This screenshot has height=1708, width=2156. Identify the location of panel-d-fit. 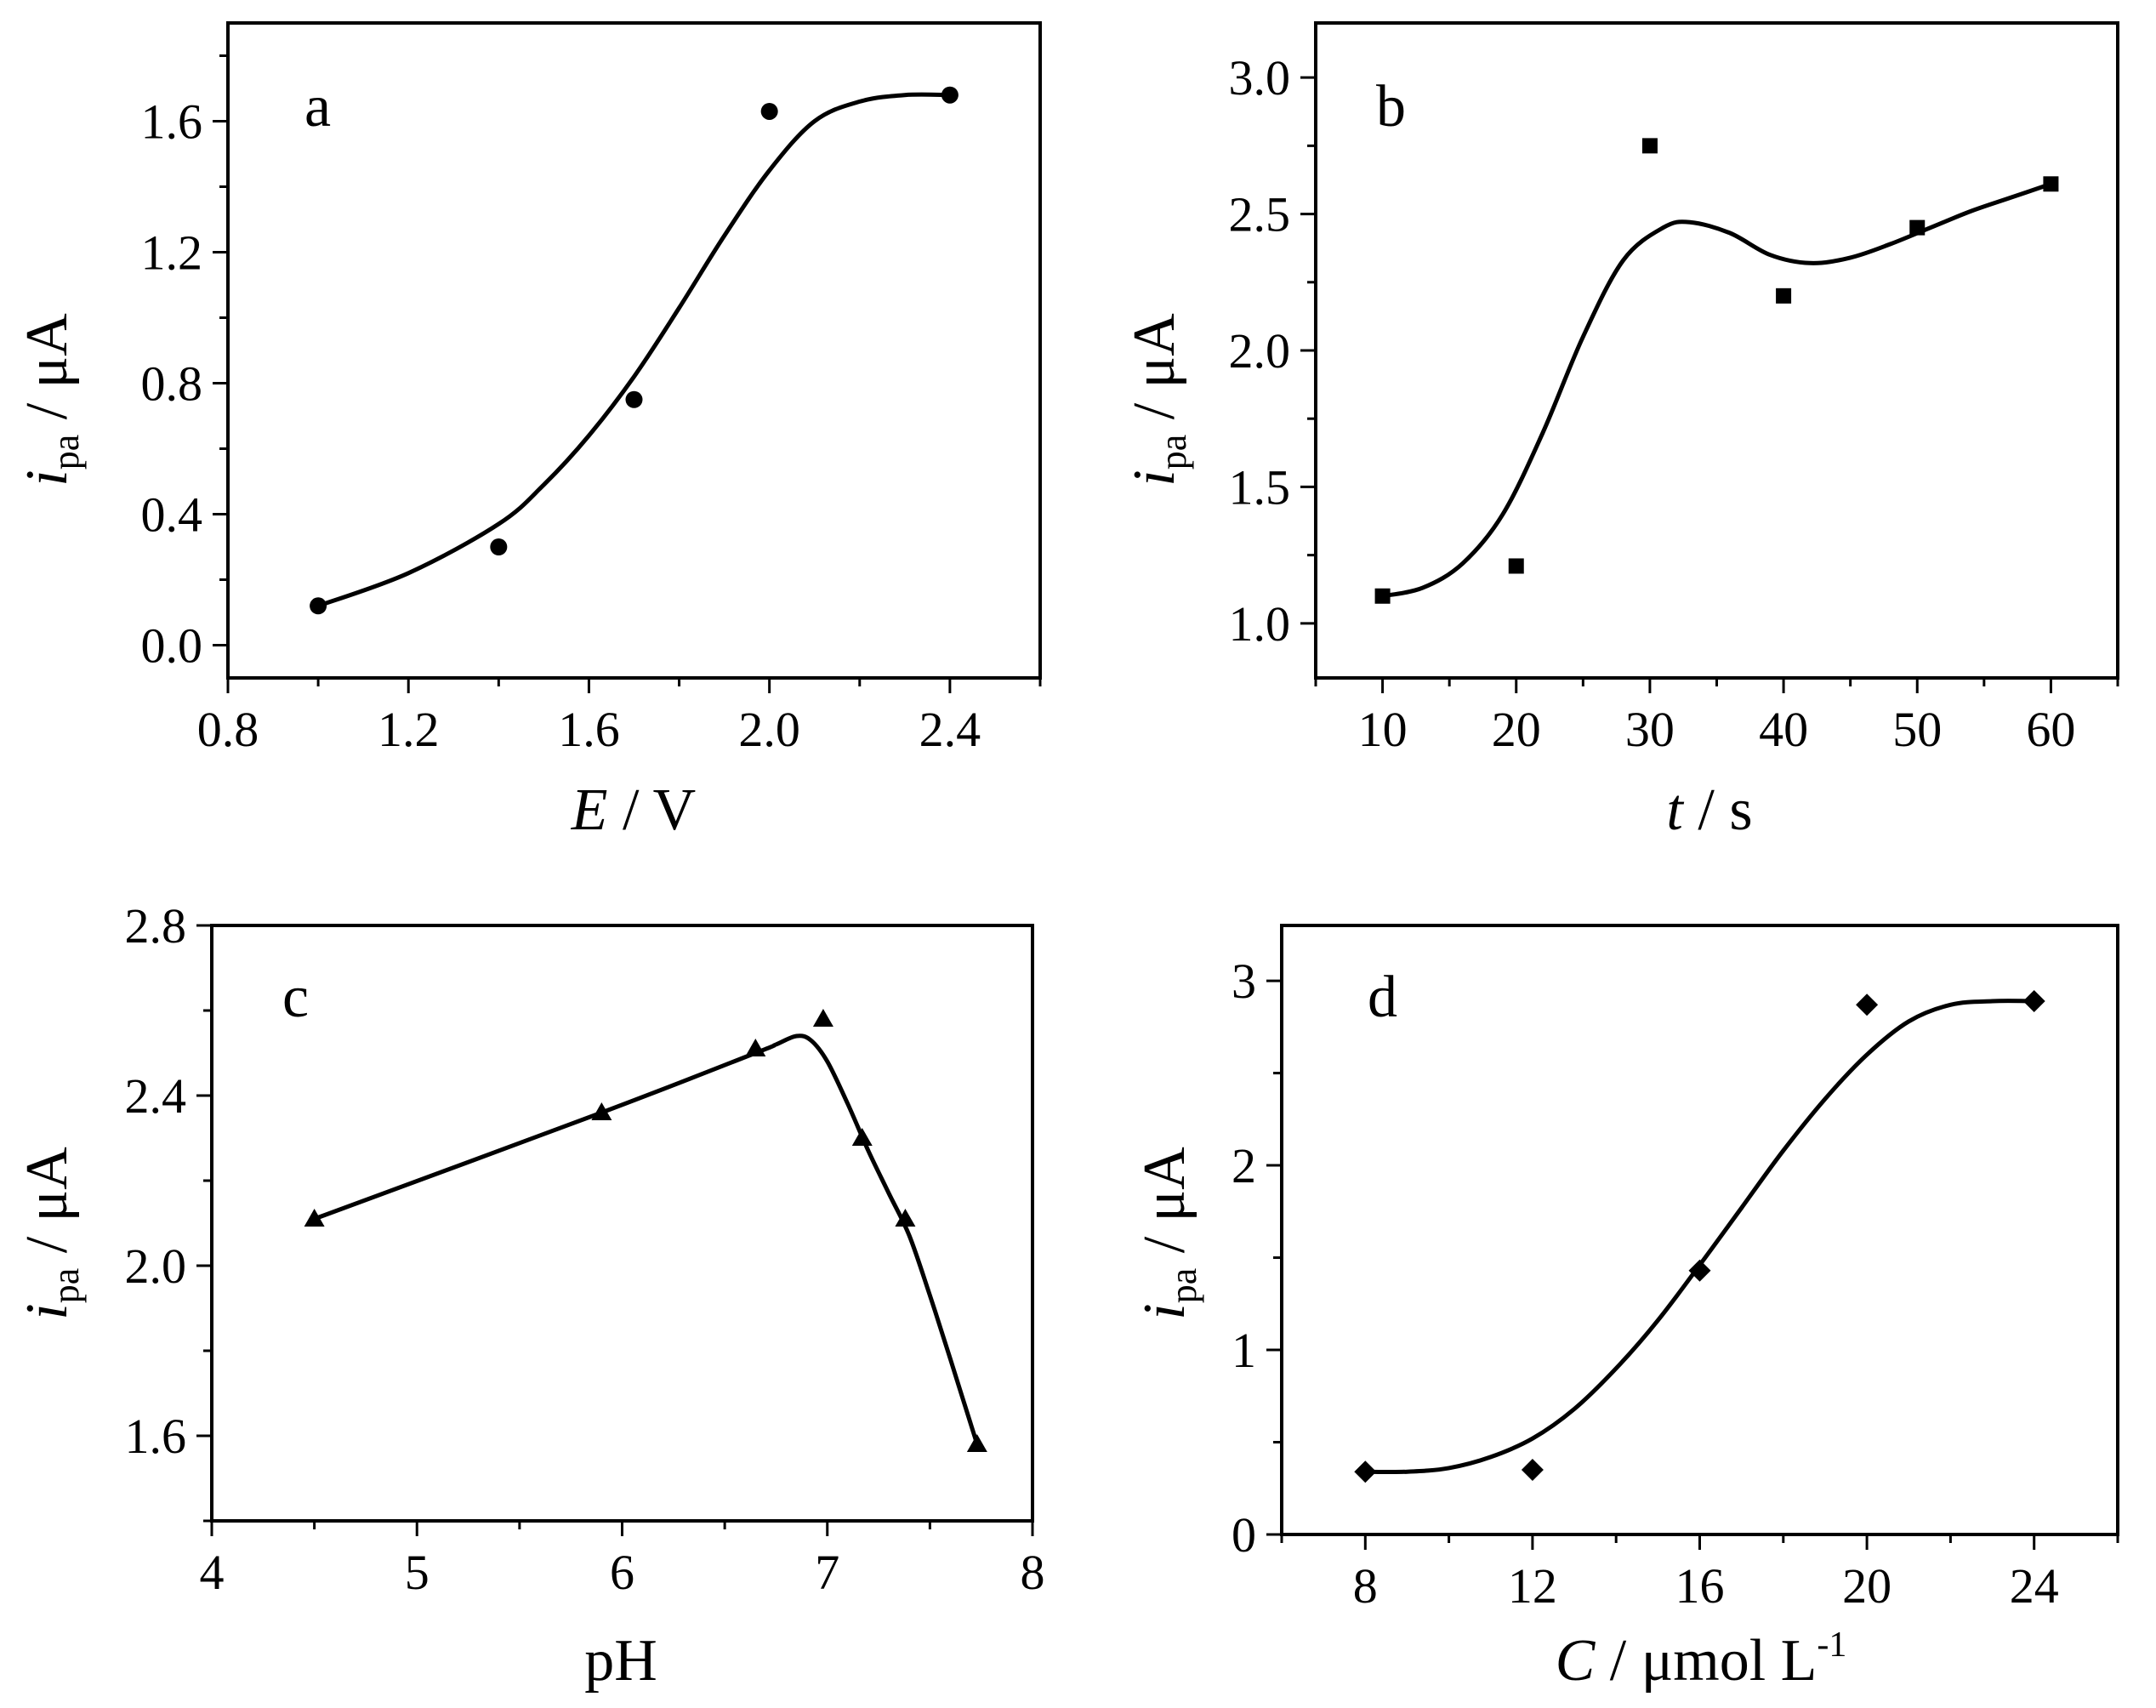
(1699, 1237).